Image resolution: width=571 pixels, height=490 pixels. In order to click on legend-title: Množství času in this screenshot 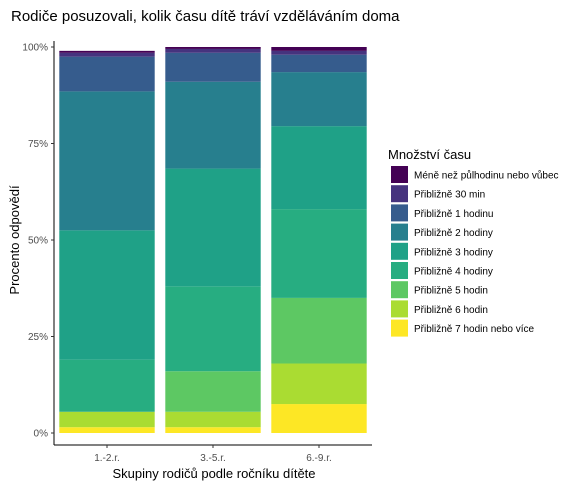, I will do `click(430, 154)`.